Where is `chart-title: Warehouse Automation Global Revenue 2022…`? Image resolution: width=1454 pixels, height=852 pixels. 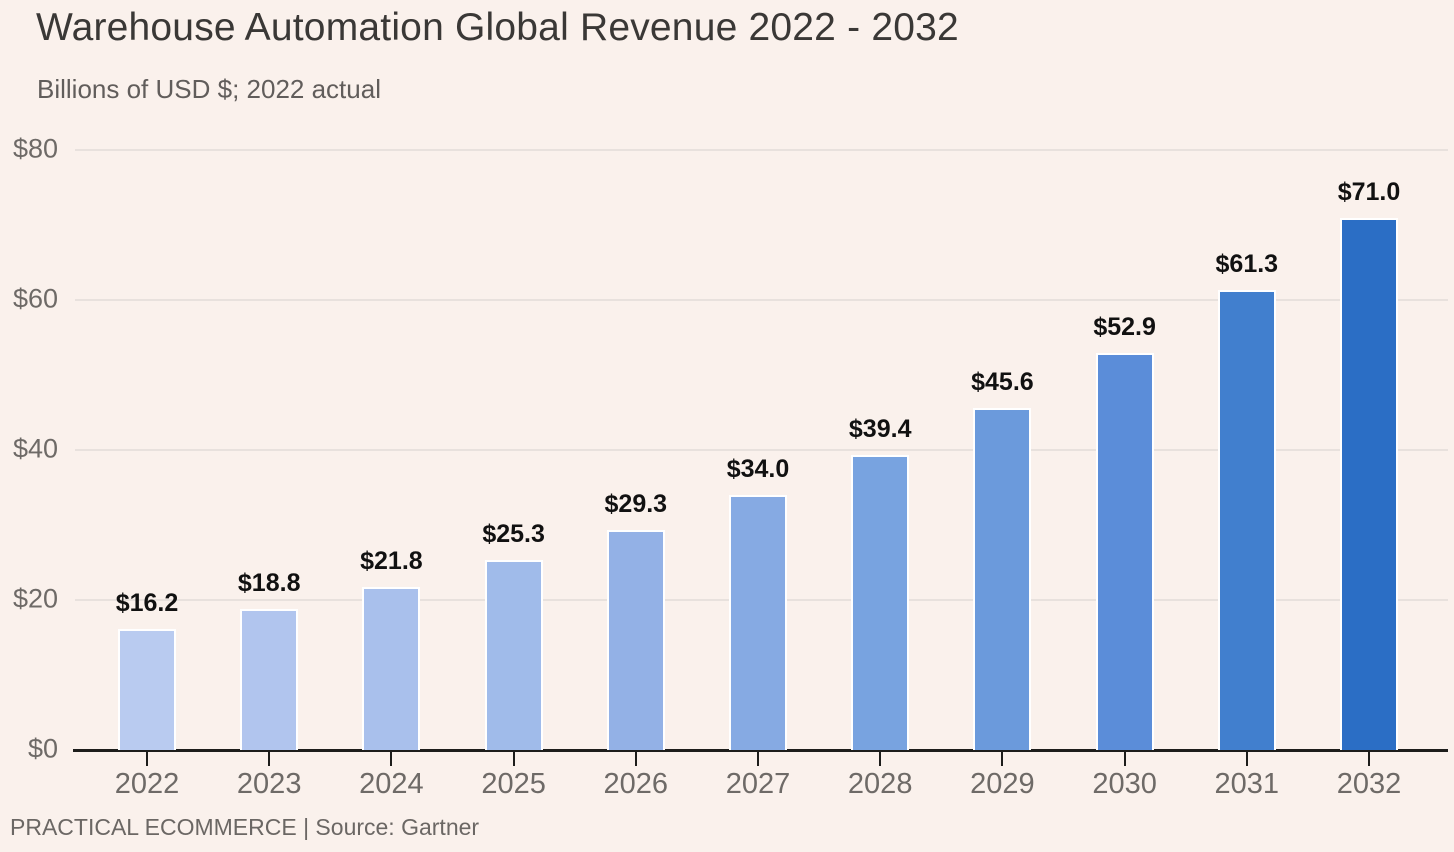 chart-title: Warehouse Automation Global Revenue 2022… is located at coordinates (497, 27).